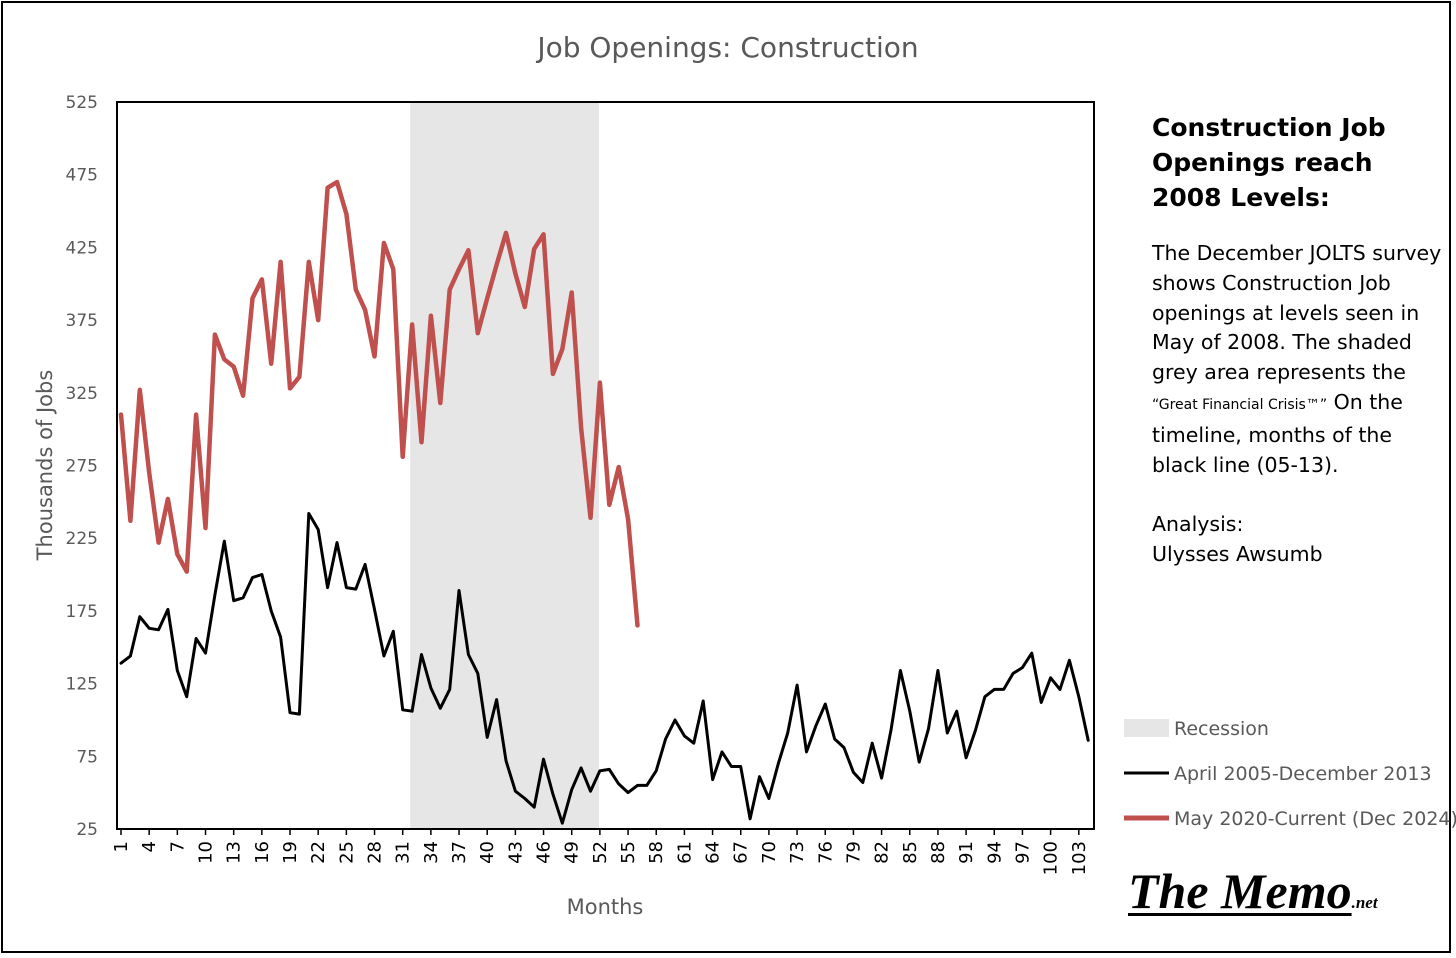 The height and width of the screenshot is (958, 1456). What do you see at coordinates (234, 852) in the screenshot?
I see `x-tick-label: 13` at bounding box center [234, 852].